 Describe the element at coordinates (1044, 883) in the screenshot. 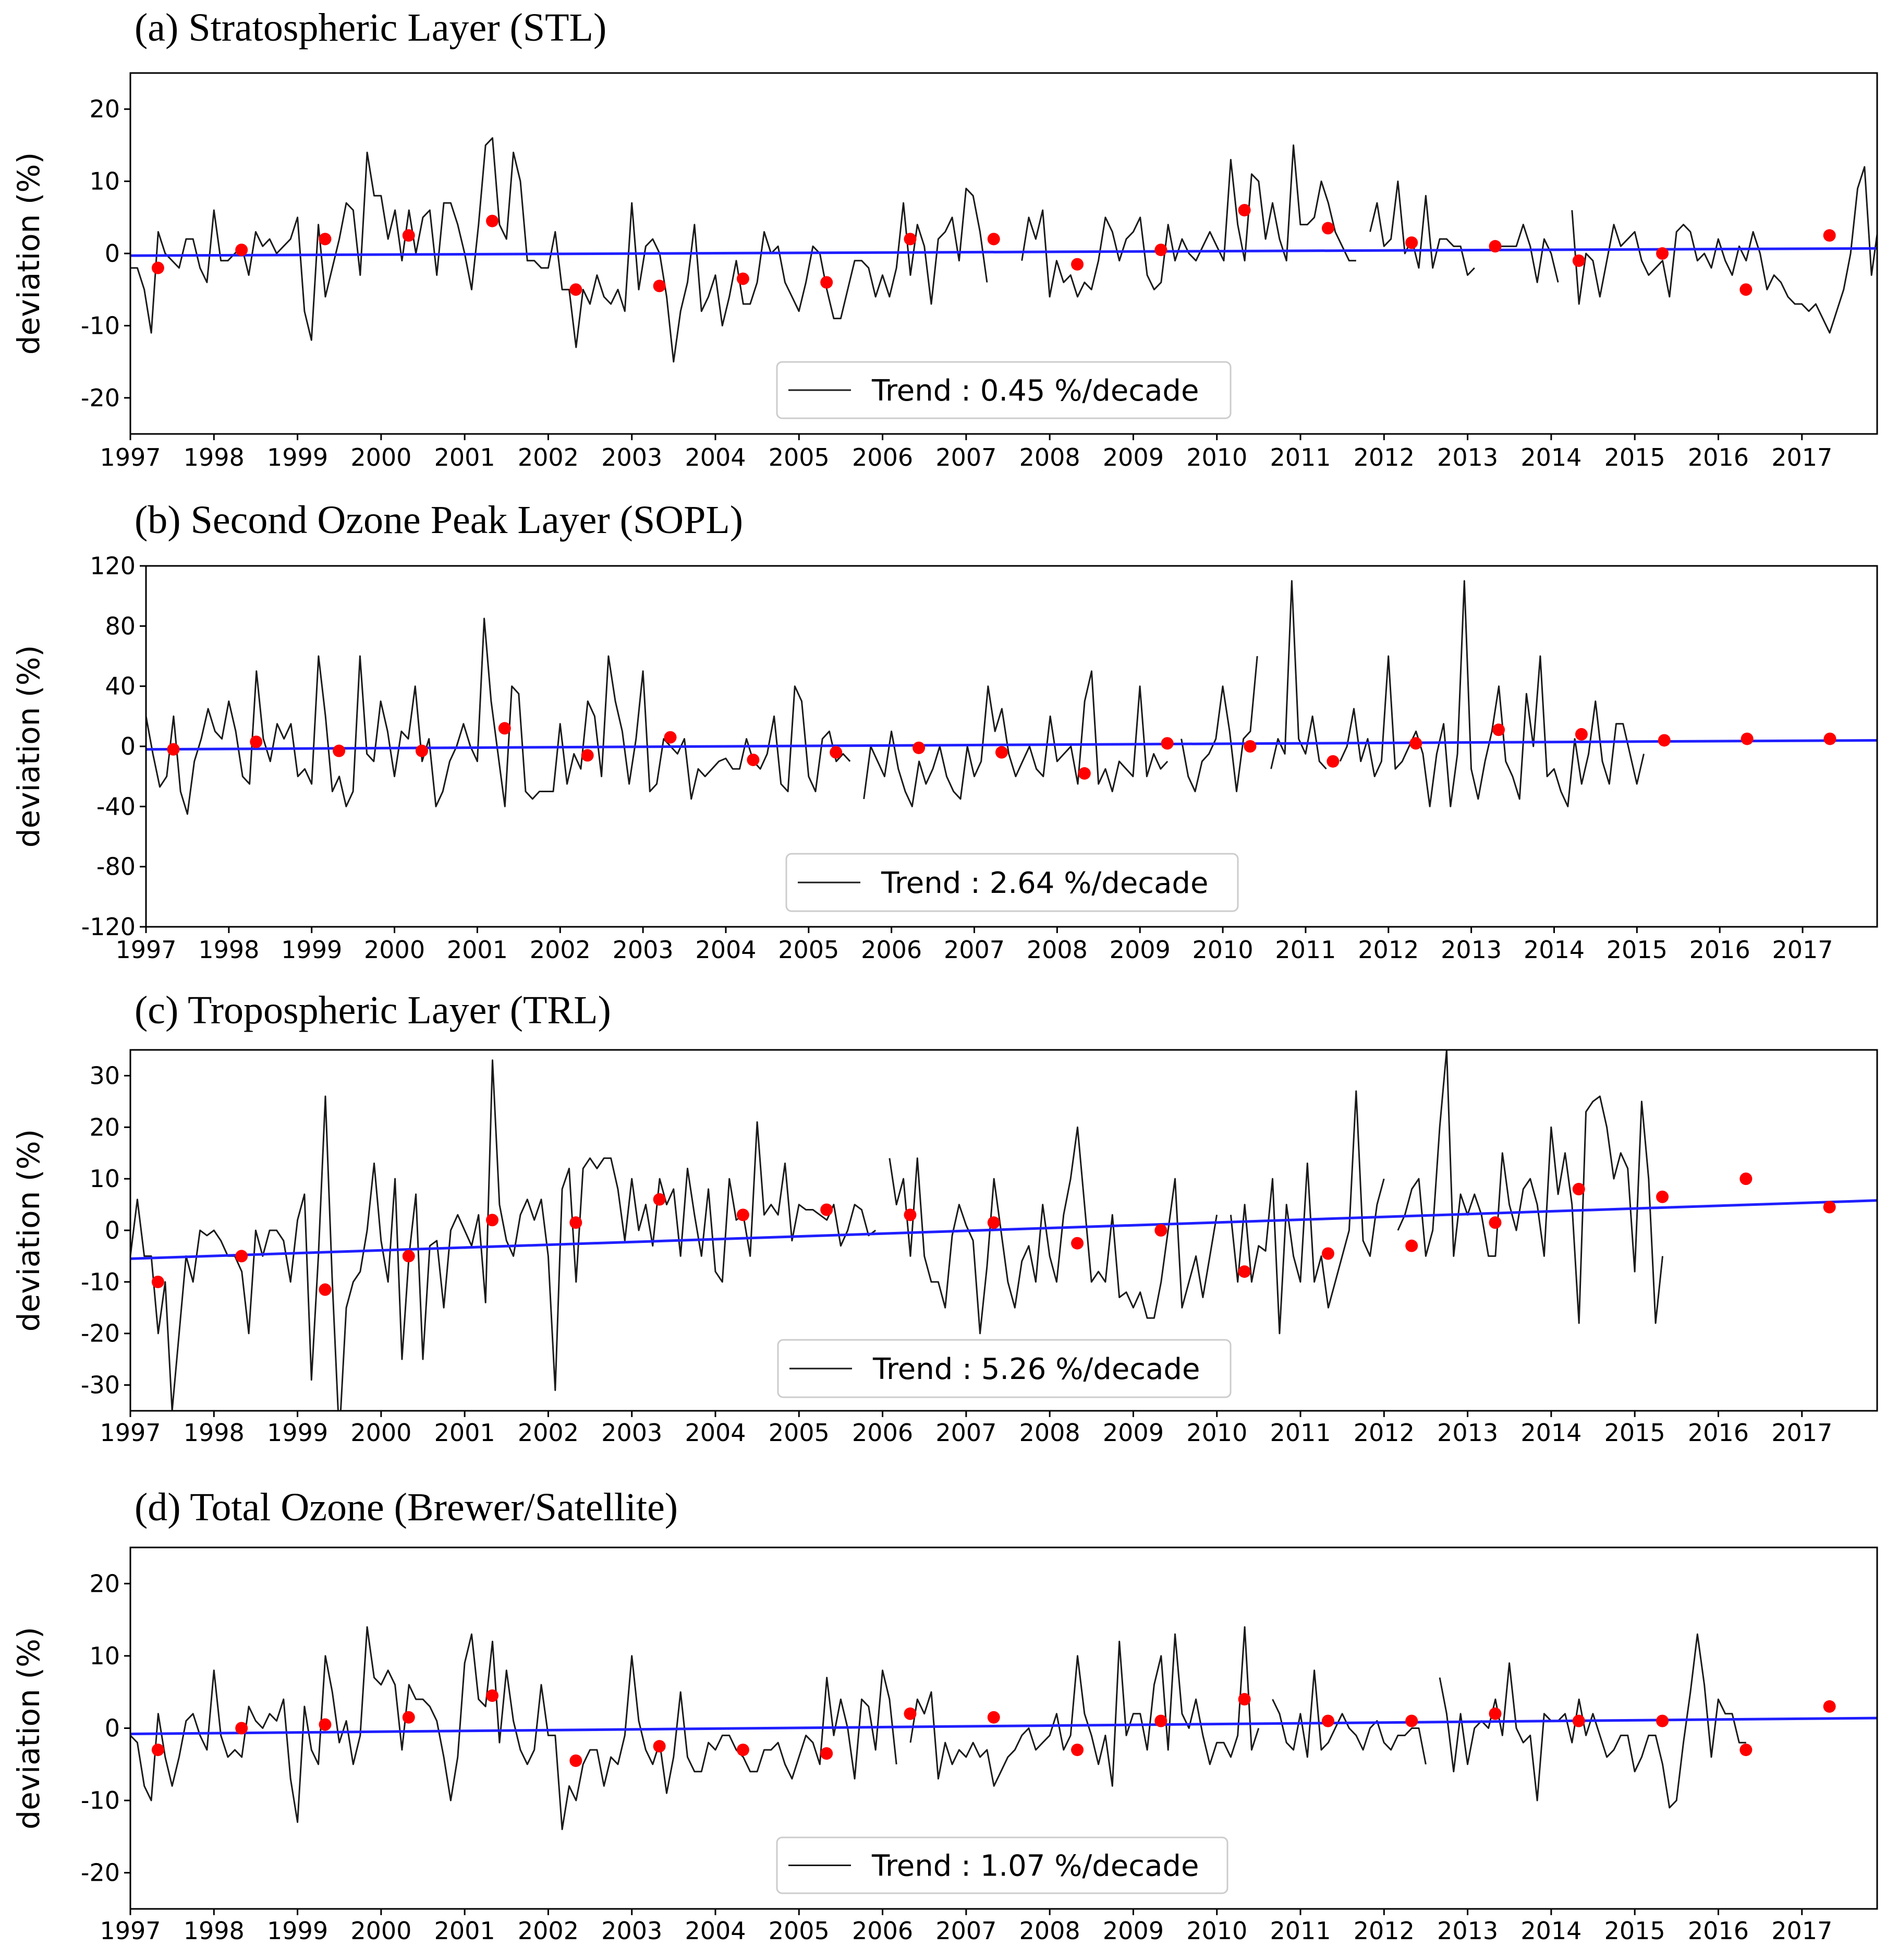

I see `legend-label: Trend : 2.64 %/decade` at that location.